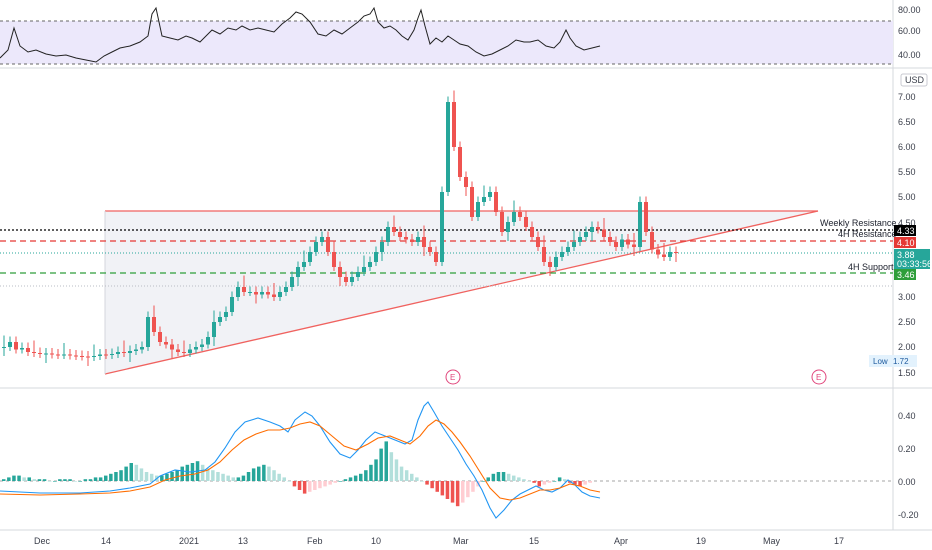 The width and height of the screenshot is (932, 550). What do you see at coordinates (907, 147) in the screenshot?
I see `price-tick: 6.00` at bounding box center [907, 147].